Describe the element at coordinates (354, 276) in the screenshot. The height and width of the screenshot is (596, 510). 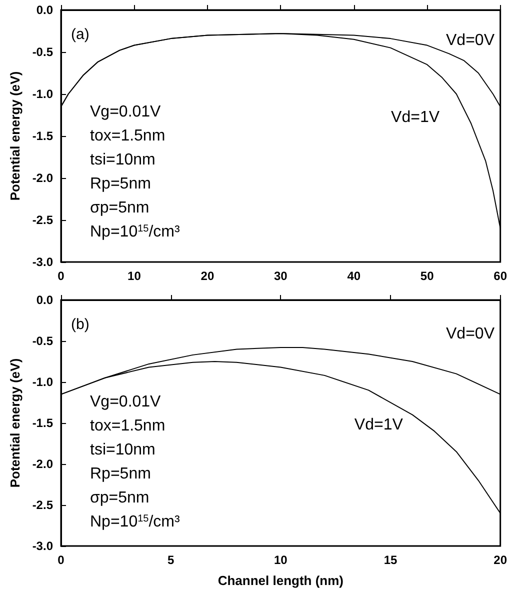
I see `x-tick-label: 40` at that location.